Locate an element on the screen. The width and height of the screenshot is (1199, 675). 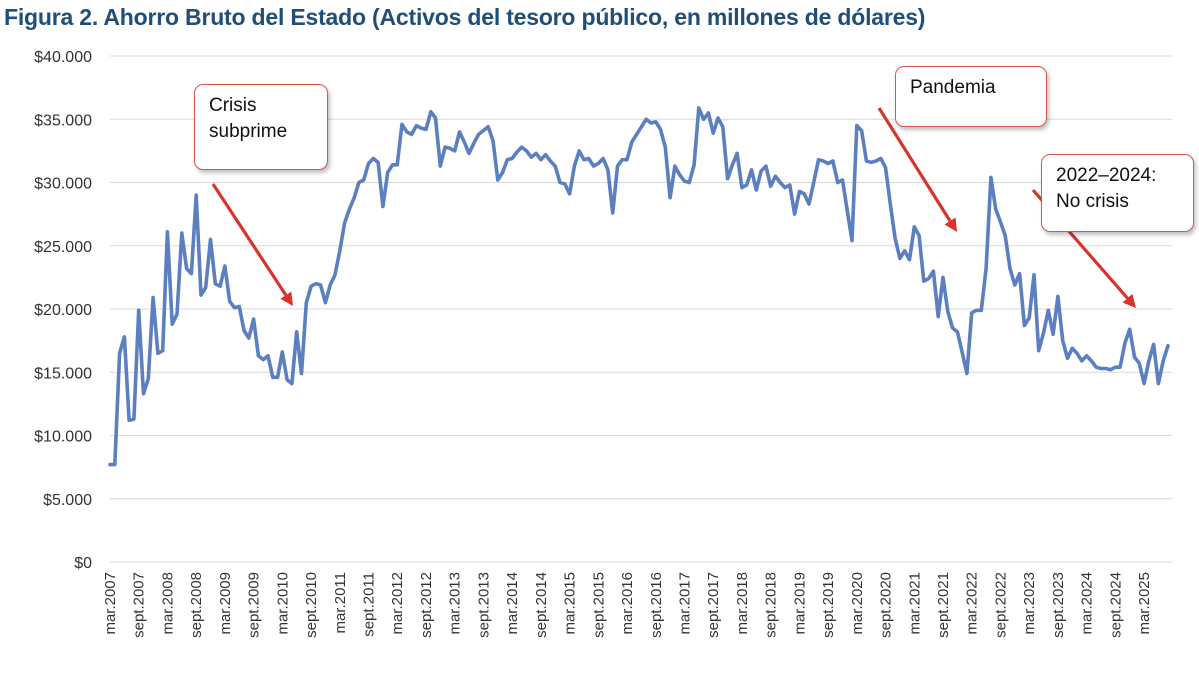
x-tick-label: sept.2016 is located at coordinates (656, 605).